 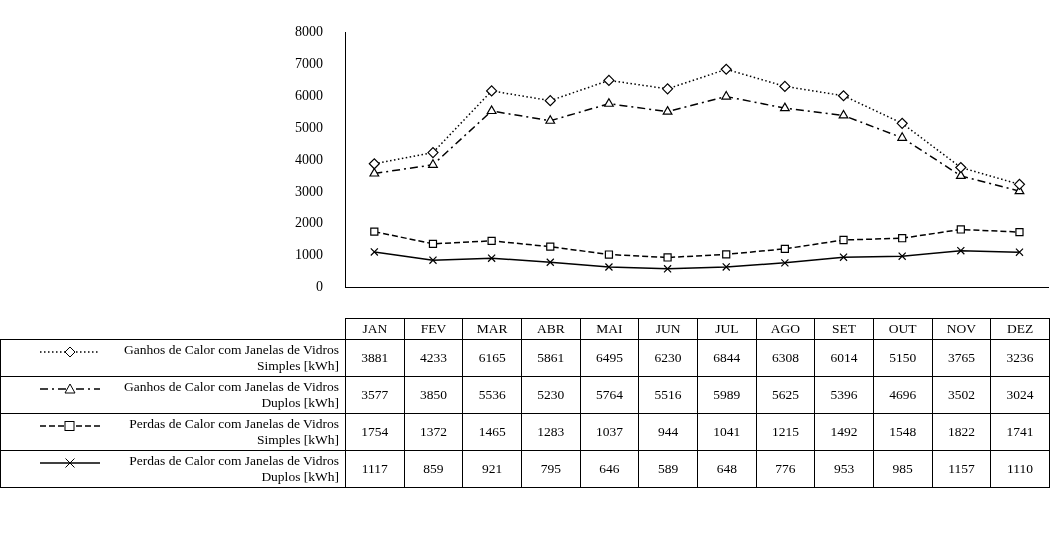 I want to click on y-tick-label: 1000, so click(x=309, y=255).